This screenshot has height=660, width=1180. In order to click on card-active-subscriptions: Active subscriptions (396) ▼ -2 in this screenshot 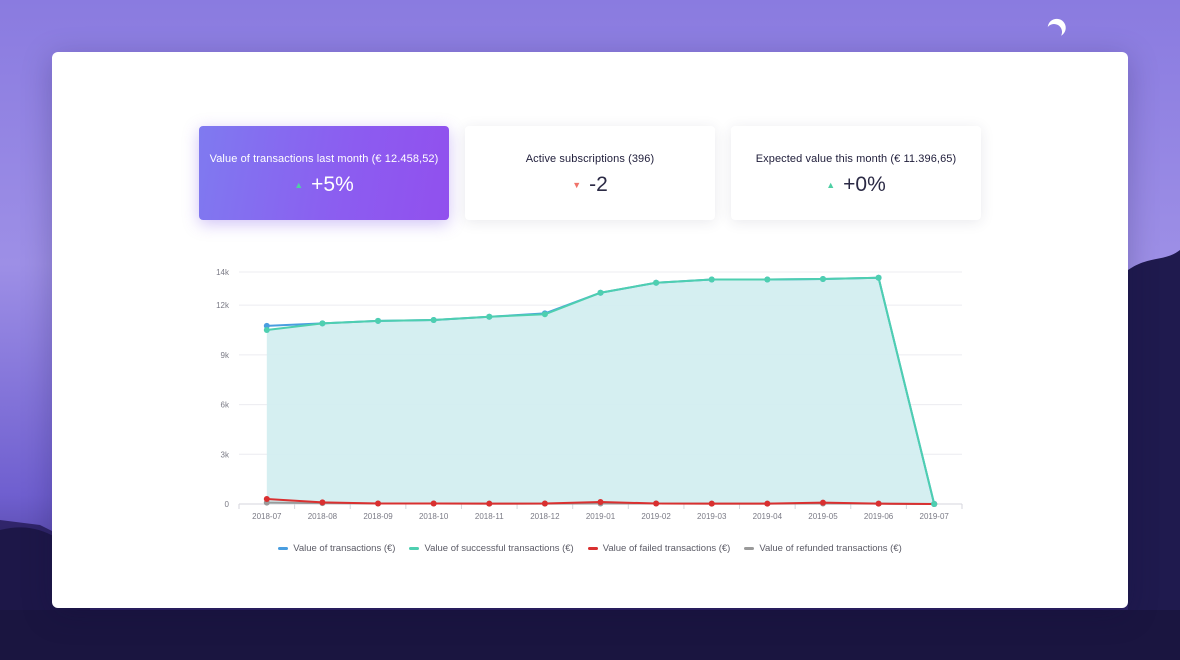, I will do `click(590, 173)`.